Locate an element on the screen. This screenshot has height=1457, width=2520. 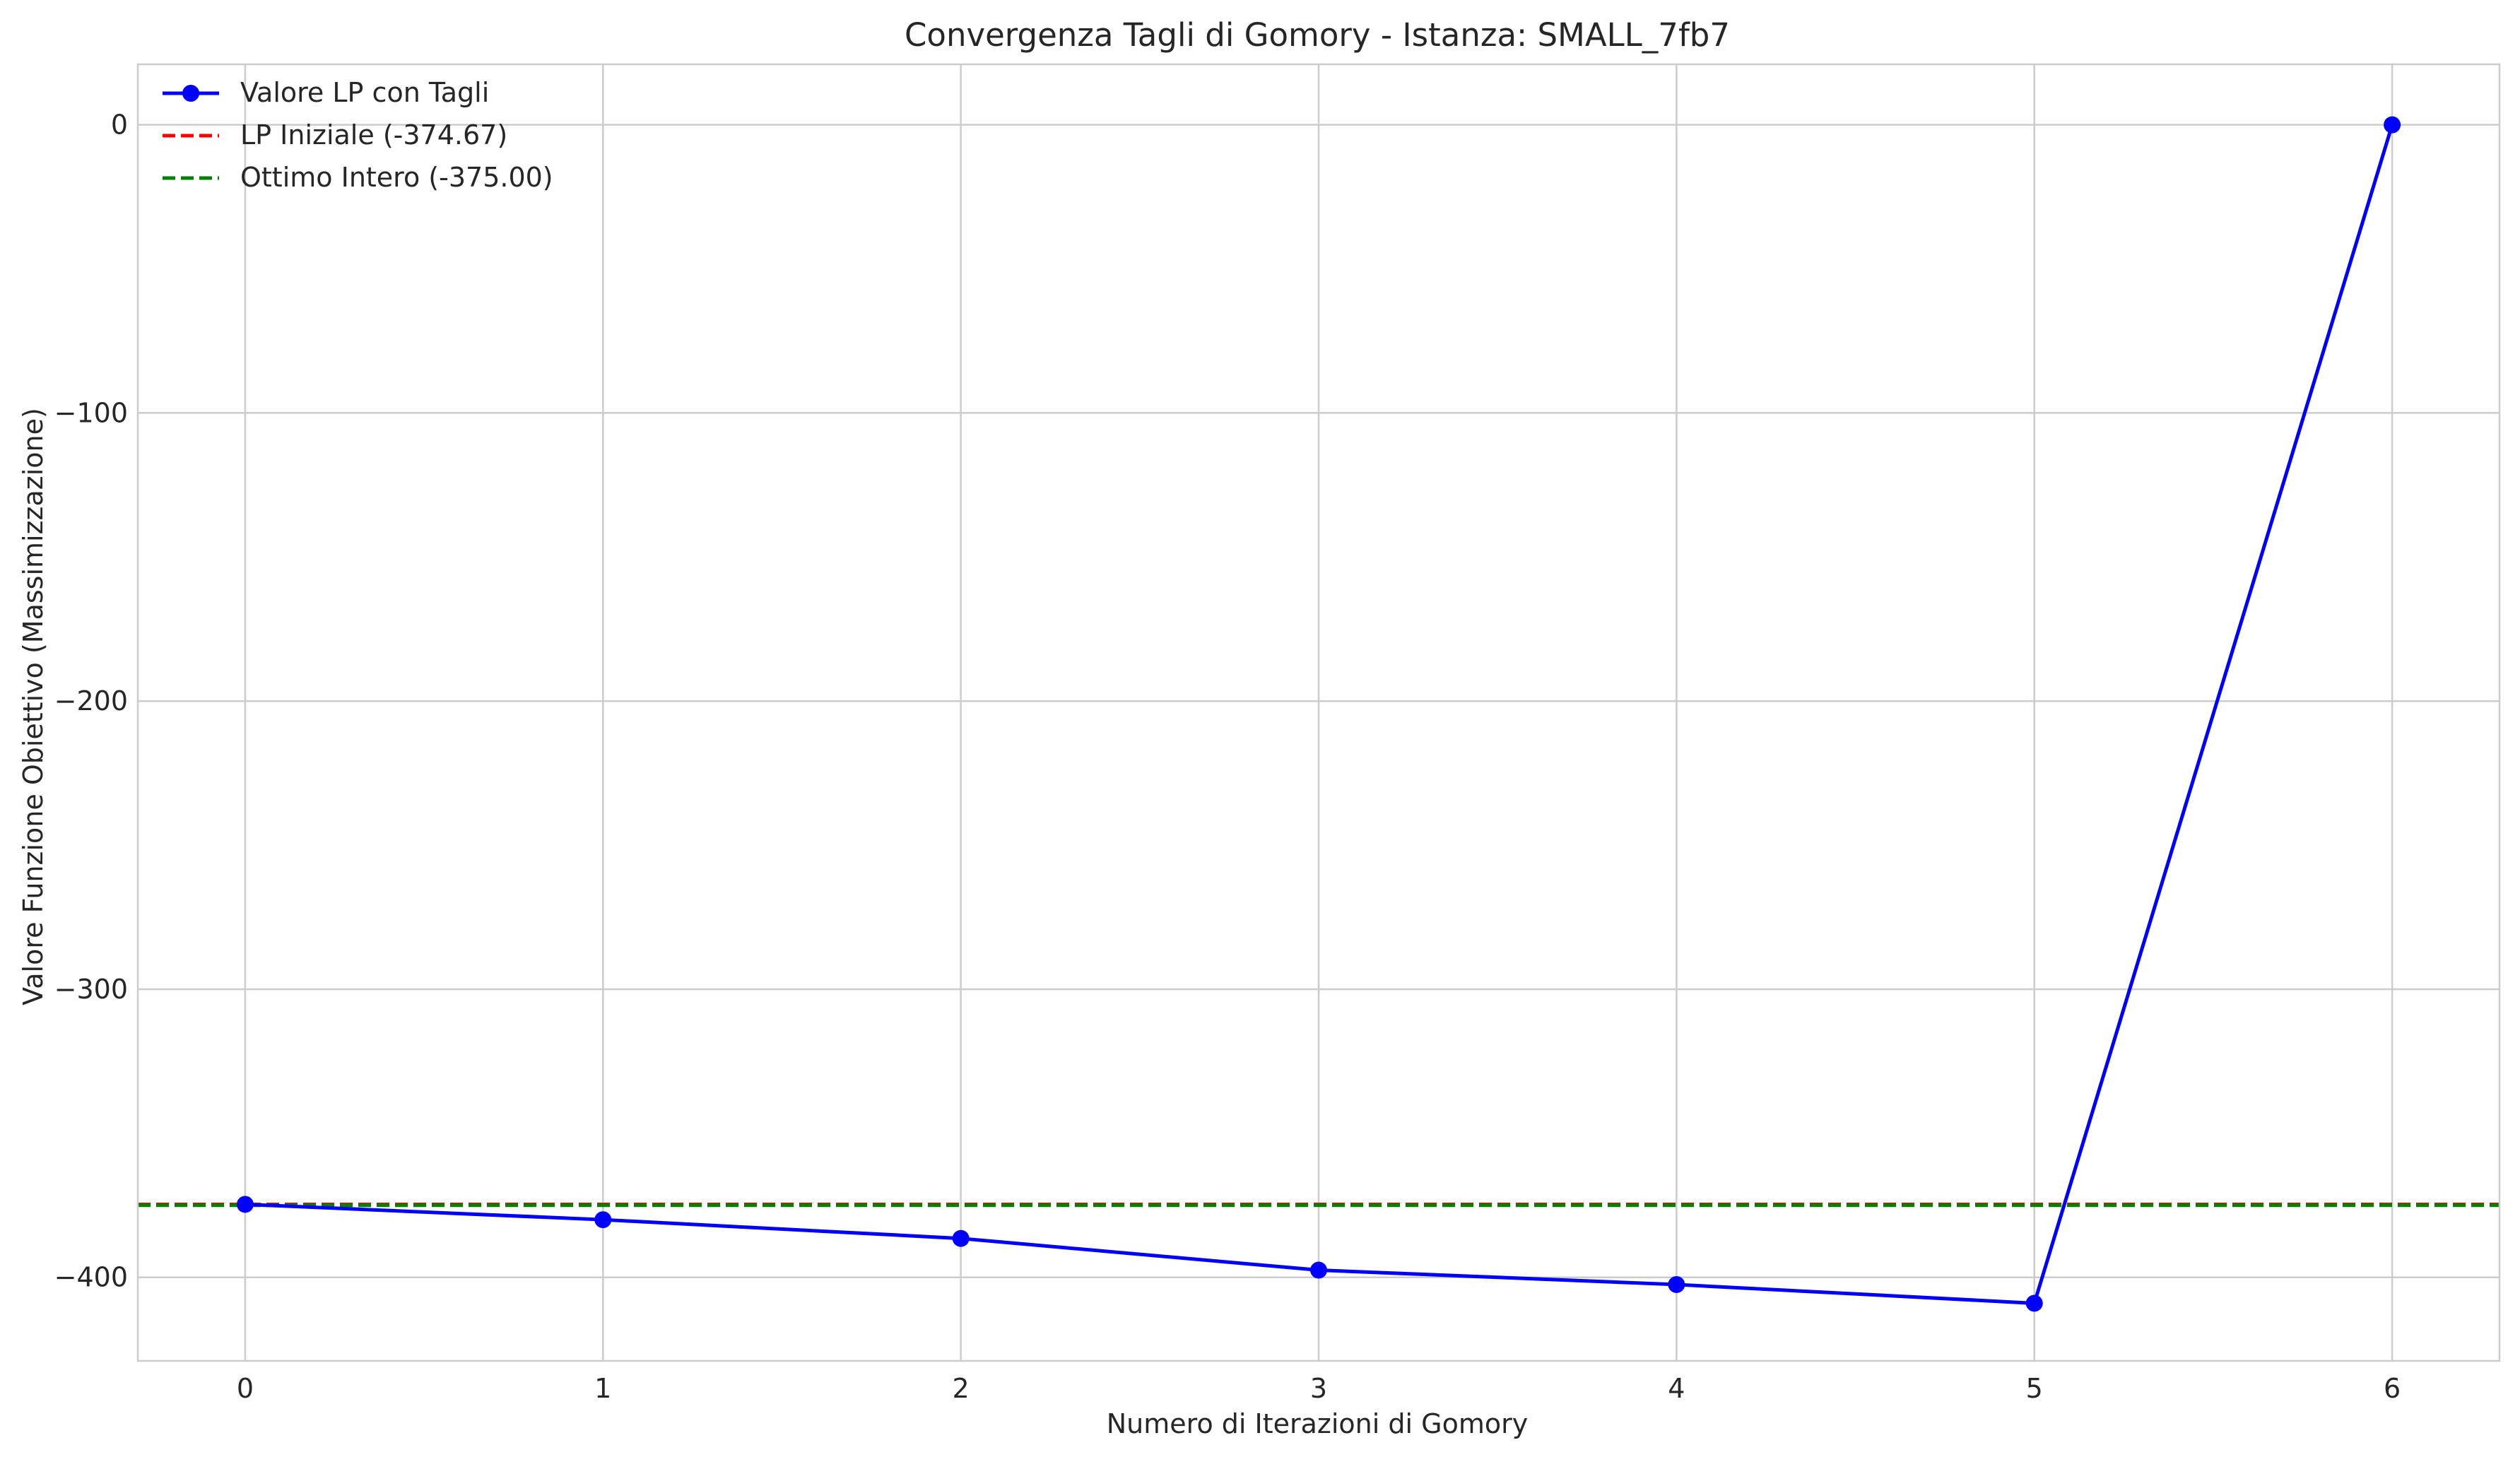
y-tick-label: −100 is located at coordinates (91, 413).